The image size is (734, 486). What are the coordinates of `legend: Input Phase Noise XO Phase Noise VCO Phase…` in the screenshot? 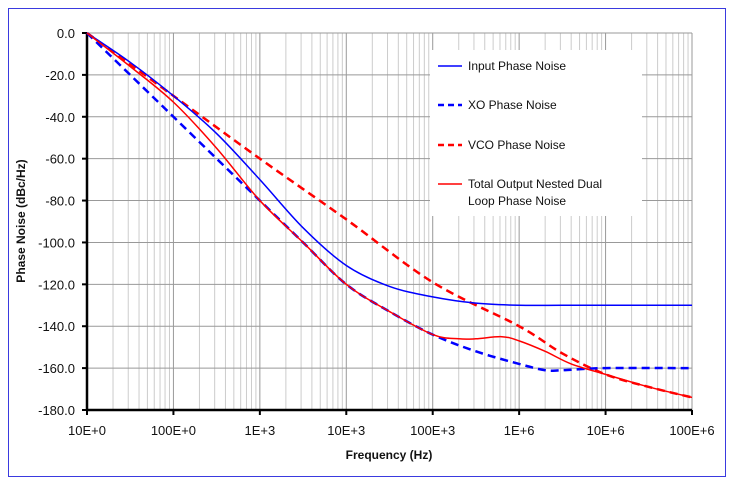 It's located at (536, 133).